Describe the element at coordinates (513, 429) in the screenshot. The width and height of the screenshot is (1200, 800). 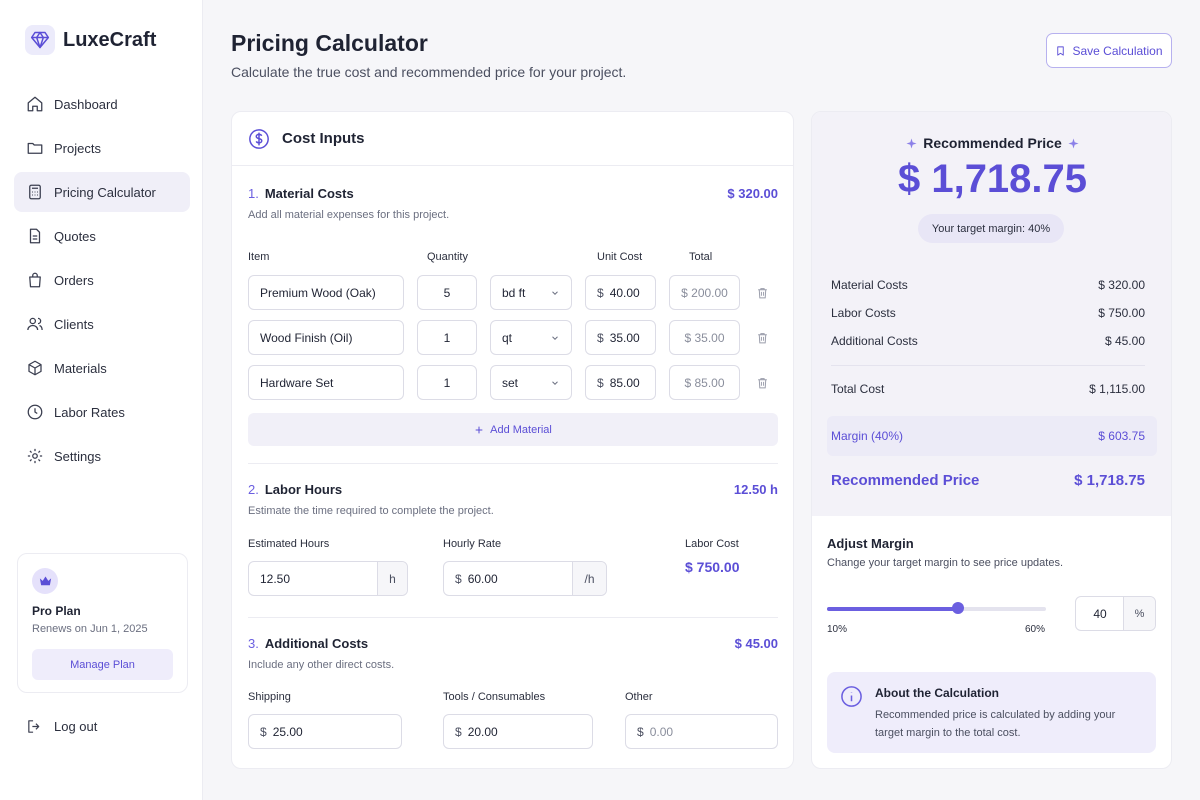
I see `add-material-button: Add Material` at that location.